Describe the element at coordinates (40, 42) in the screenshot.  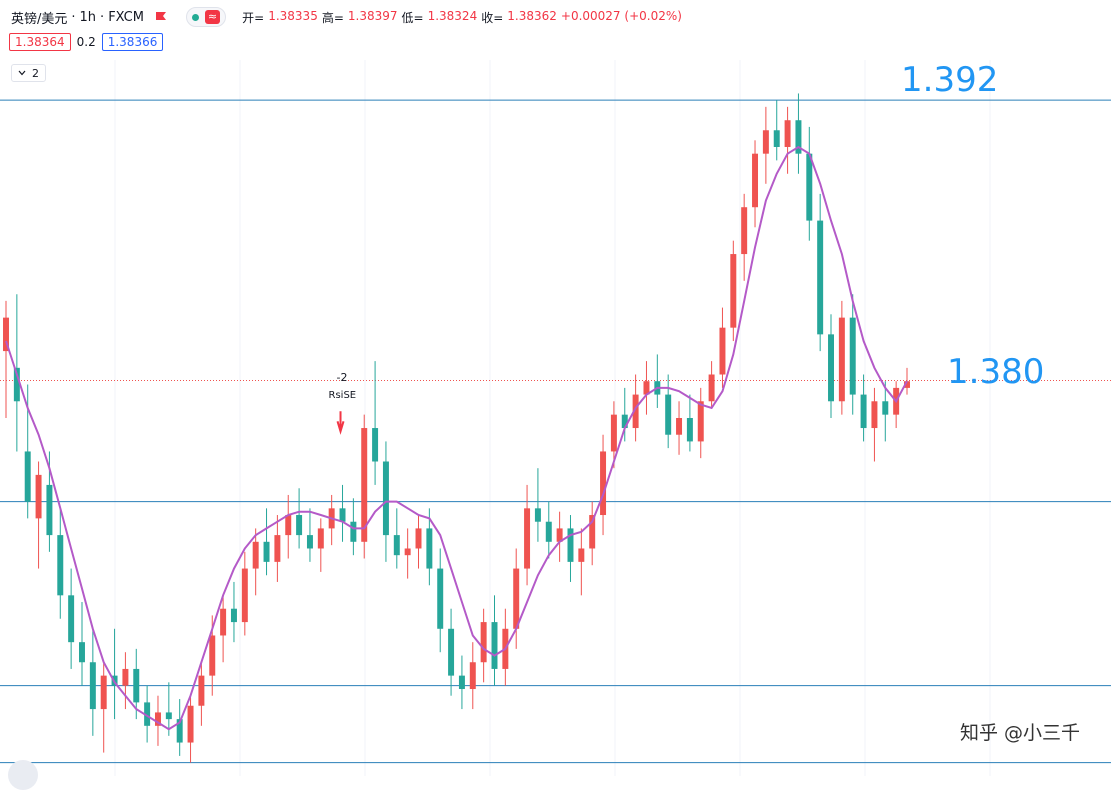
I see `sell-button: 1.38364` at that location.